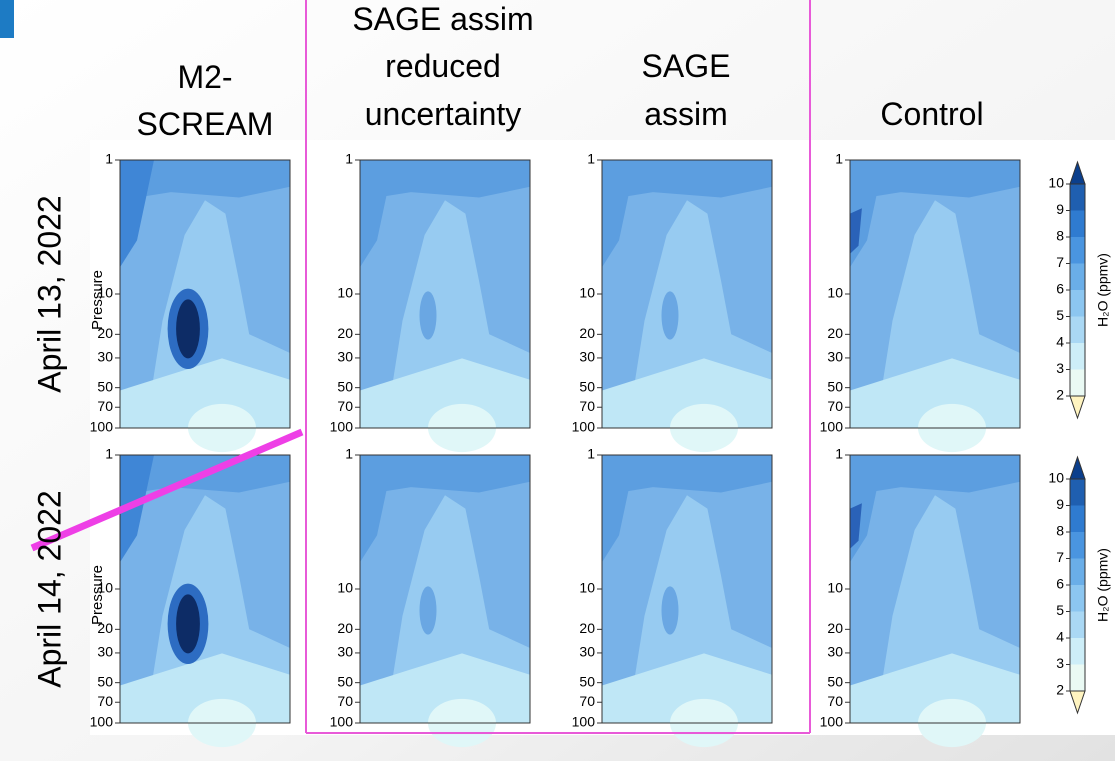  Describe the element at coordinates (1060, 342) in the screenshot. I see `colorbar-tick-label: 4` at that location.